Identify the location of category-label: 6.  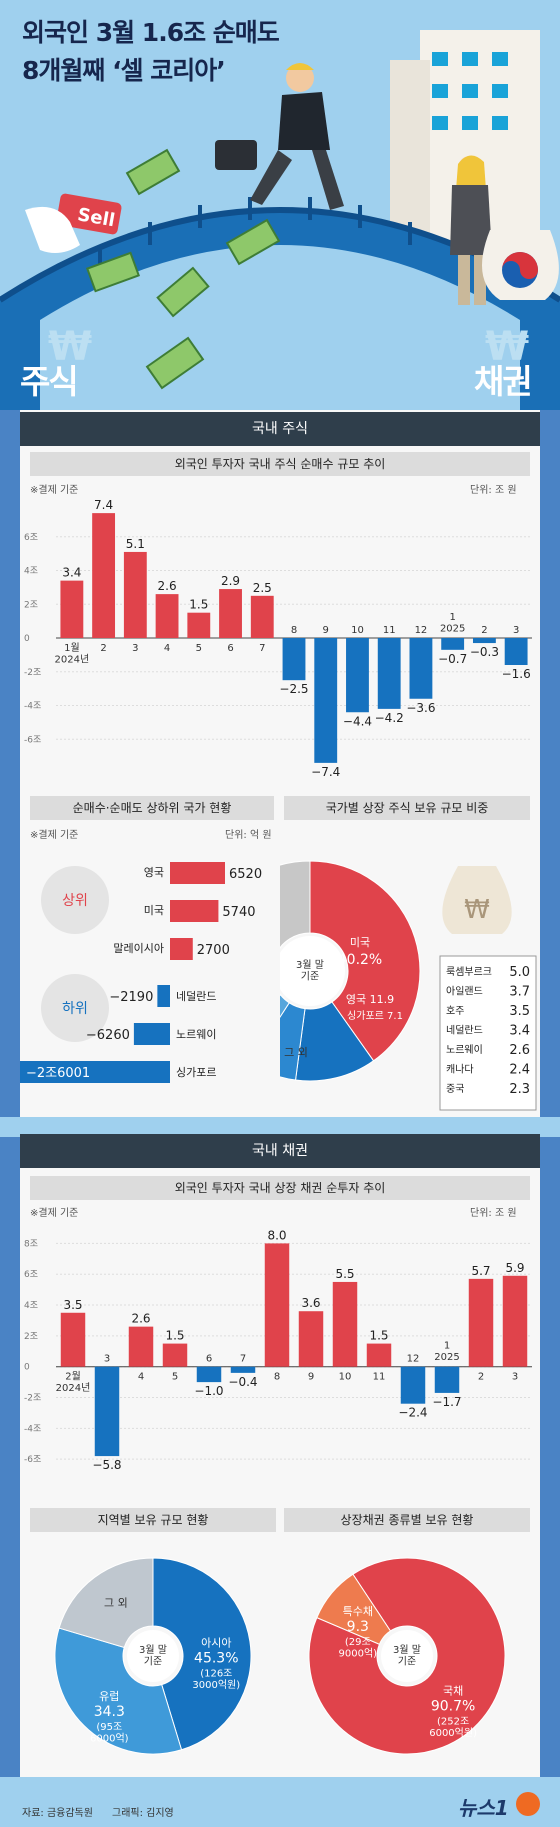
(230, 648).